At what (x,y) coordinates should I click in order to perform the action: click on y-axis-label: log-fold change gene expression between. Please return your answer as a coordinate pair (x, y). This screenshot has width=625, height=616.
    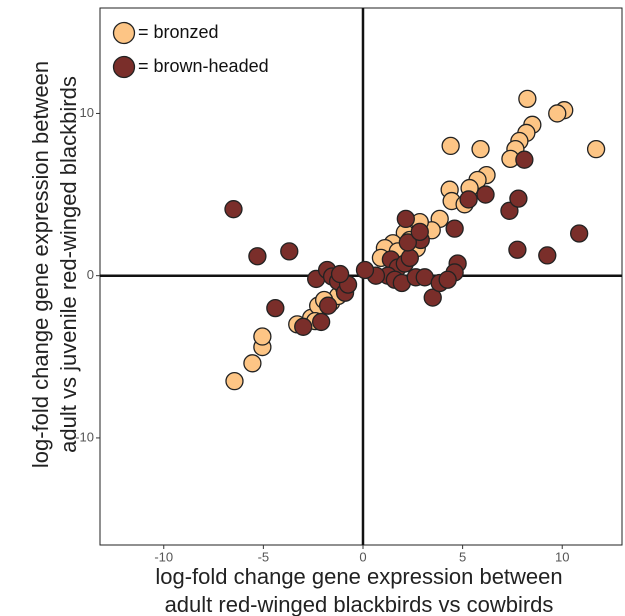
    Looking at the image, I should click on (40, 264).